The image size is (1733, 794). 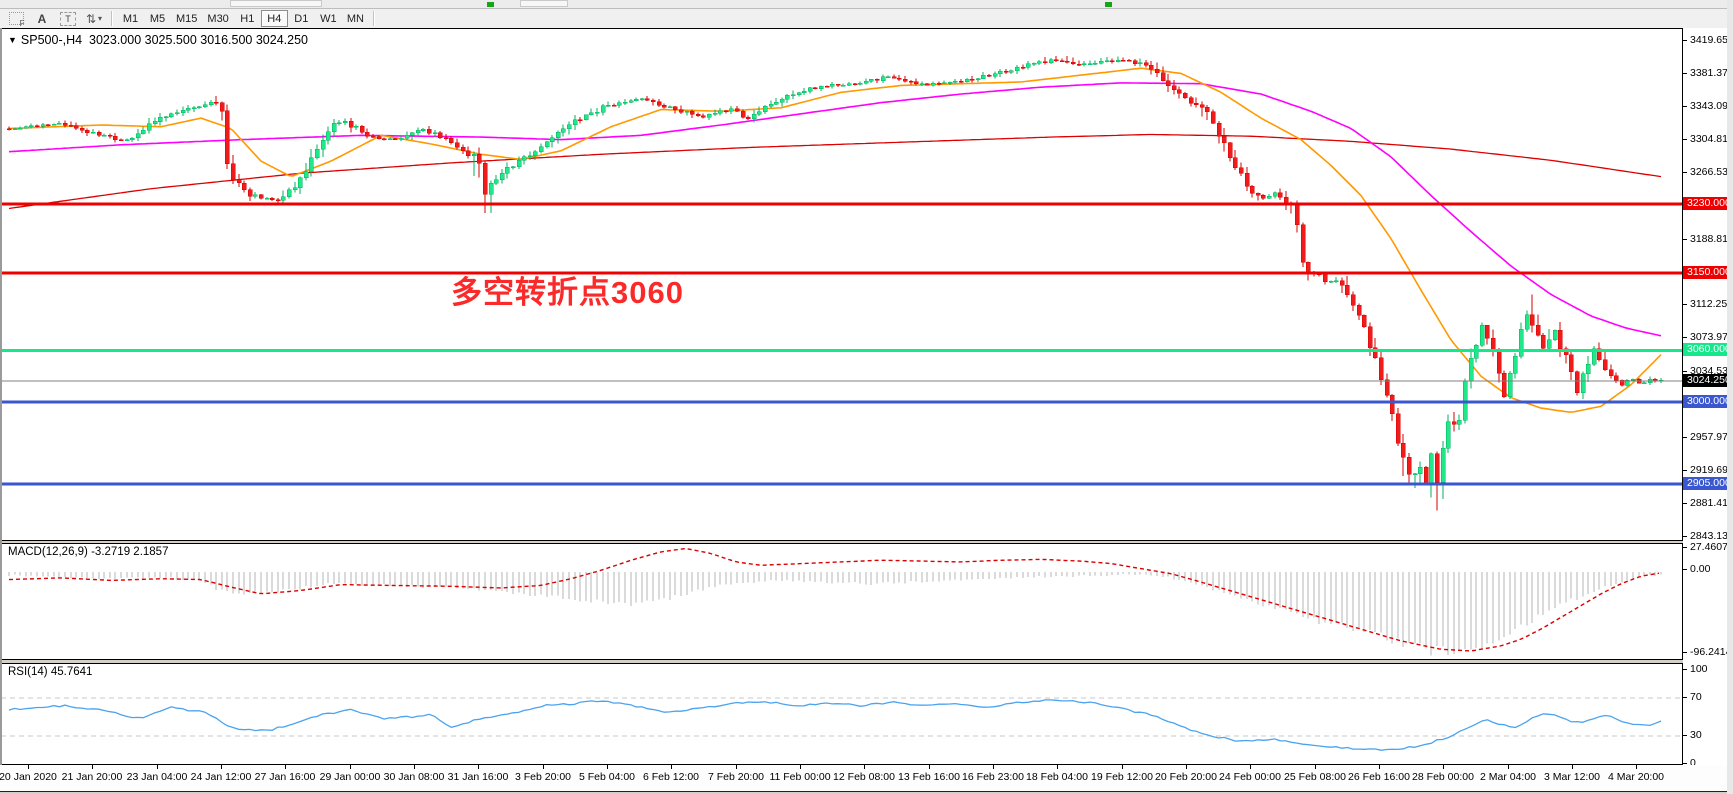 What do you see at coordinates (218, 18) in the screenshot?
I see `timeframe-m30: M30` at bounding box center [218, 18].